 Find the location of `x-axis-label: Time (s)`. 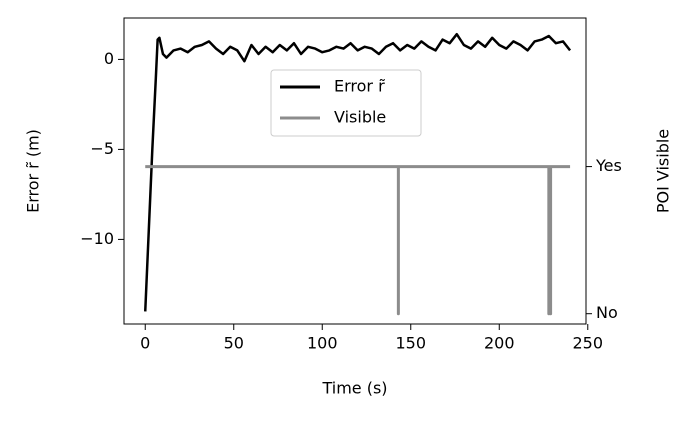

x-axis-label: Time (s) is located at coordinates (354, 388).